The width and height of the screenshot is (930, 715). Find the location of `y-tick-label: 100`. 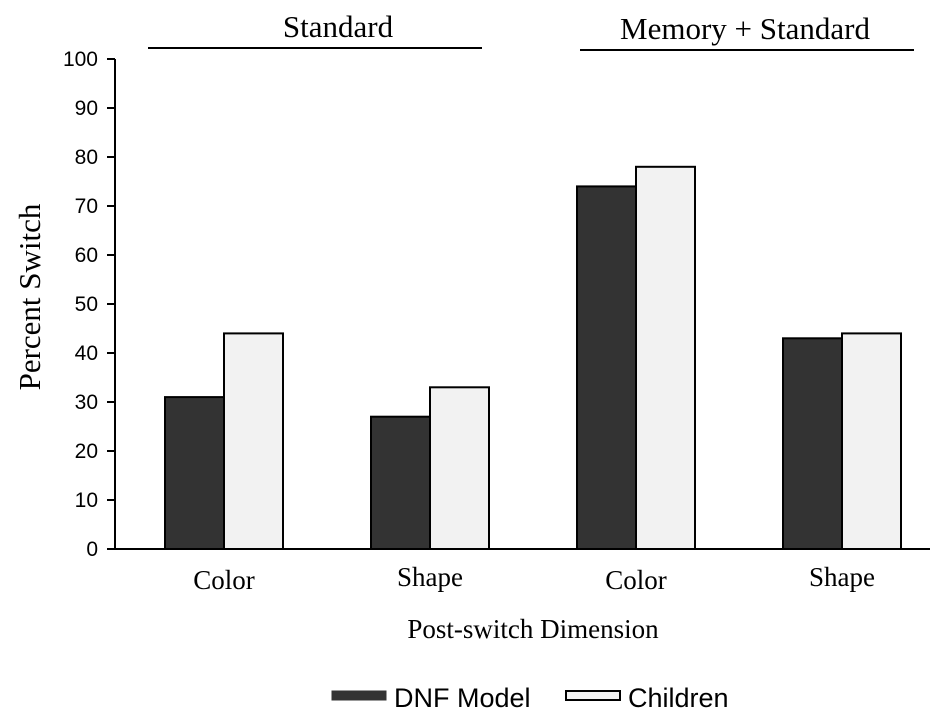

y-tick-label: 100 is located at coordinates (80, 59).